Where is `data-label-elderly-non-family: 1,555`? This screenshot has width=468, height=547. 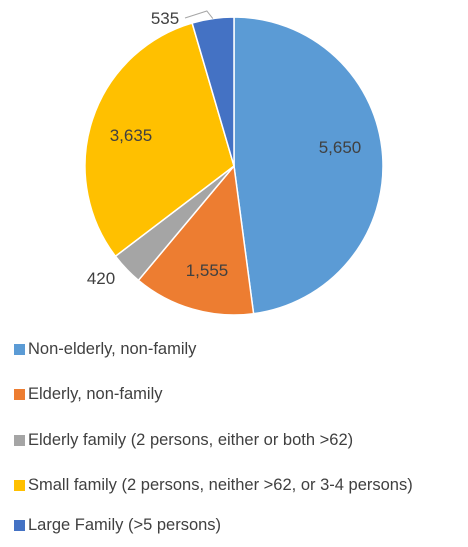 data-label-elderly-non-family: 1,555 is located at coordinates (207, 270).